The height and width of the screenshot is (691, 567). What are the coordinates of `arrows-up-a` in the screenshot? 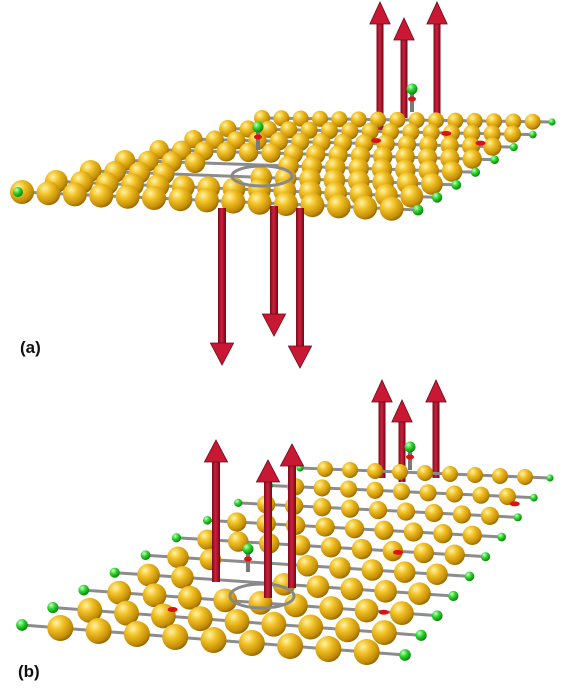 It's located at (408, 65).